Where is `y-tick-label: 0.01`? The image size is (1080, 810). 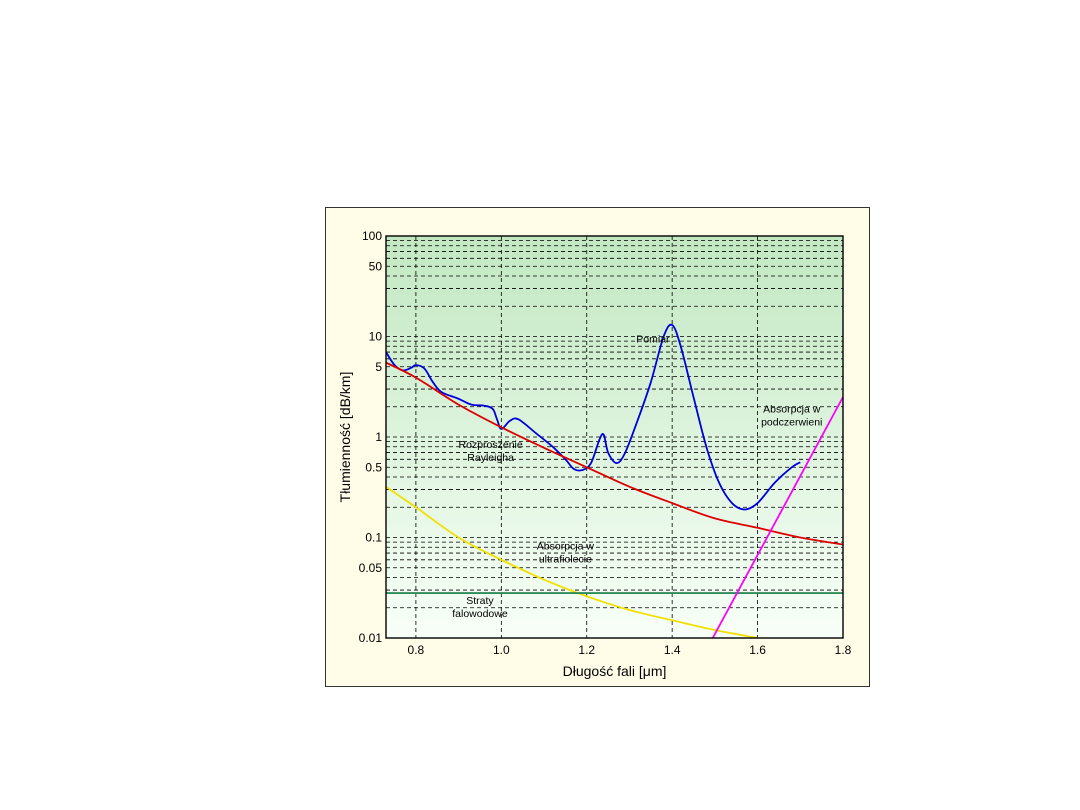 y-tick-label: 0.01 is located at coordinates (371, 638).